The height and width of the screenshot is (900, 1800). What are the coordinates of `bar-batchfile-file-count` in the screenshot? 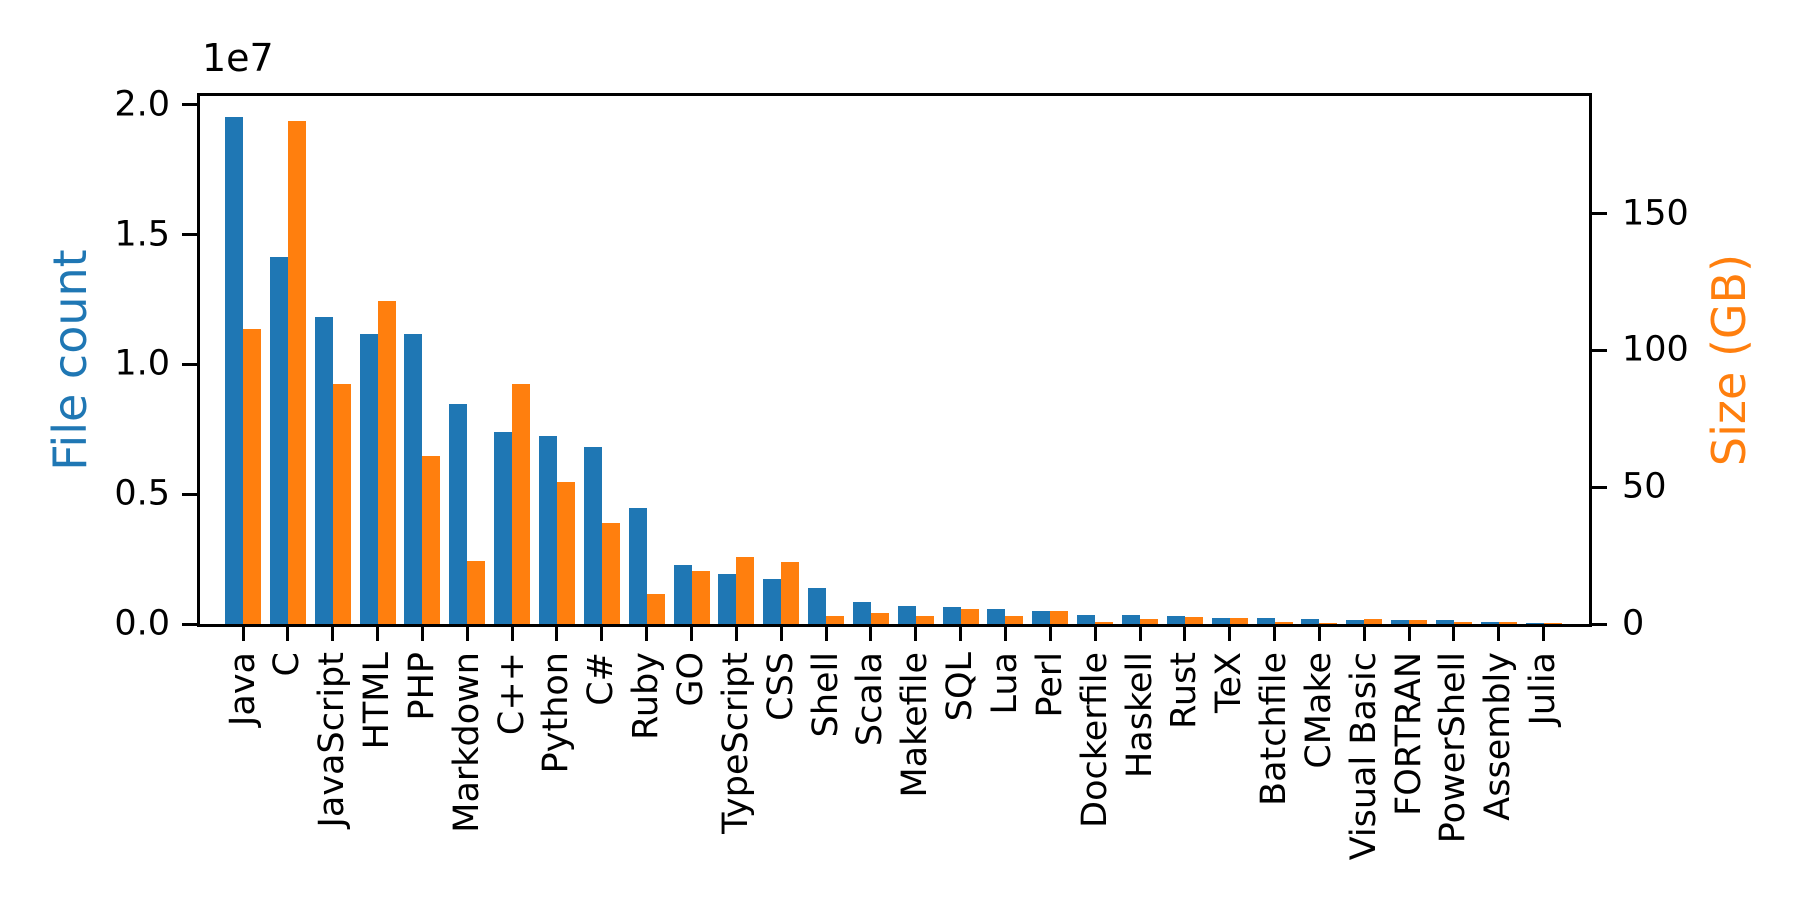 It's located at (1265, 620).